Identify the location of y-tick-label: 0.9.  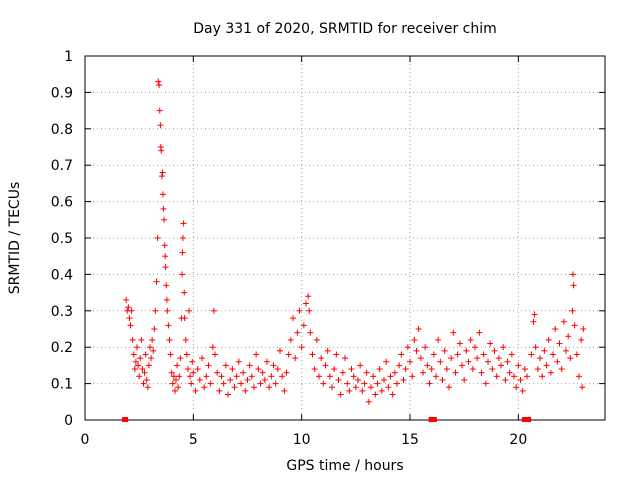
(62, 93).